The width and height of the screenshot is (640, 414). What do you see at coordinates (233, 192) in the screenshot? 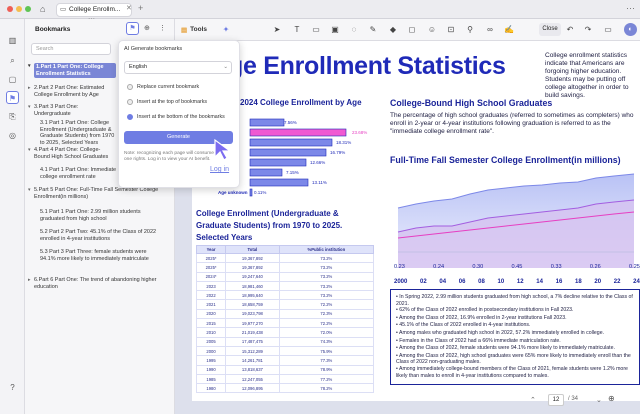
I see `age-label: Age unknown` at bounding box center [233, 192].